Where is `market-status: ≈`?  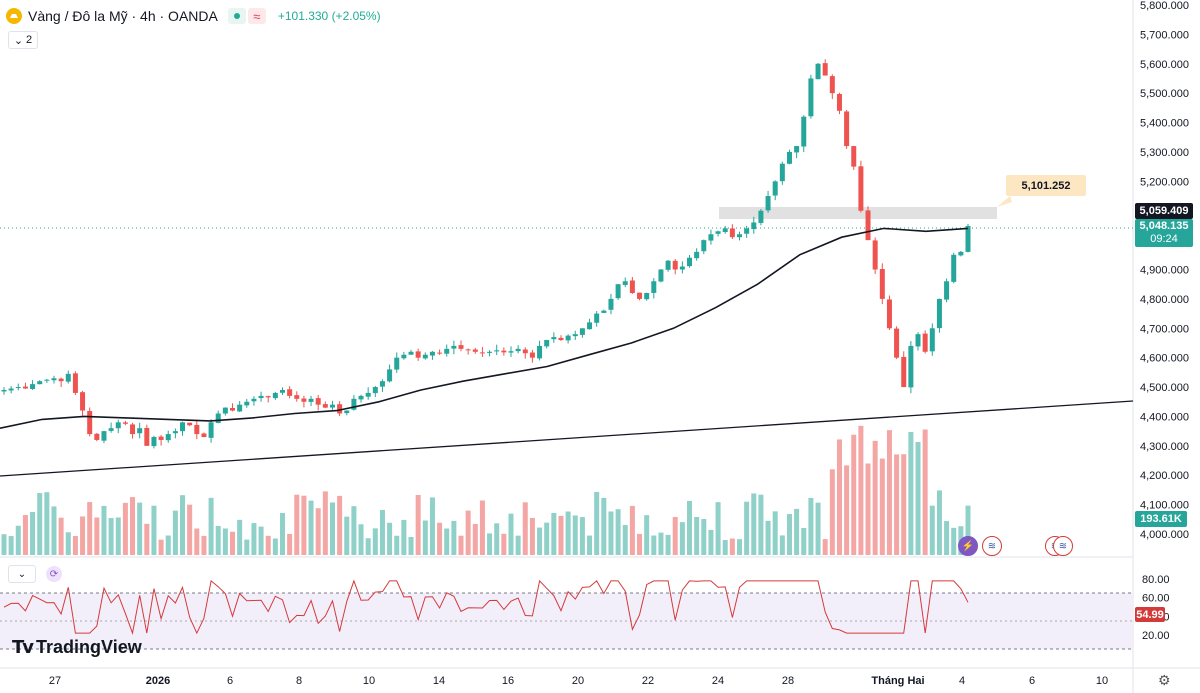
market-status: ≈ is located at coordinates (246, 16).